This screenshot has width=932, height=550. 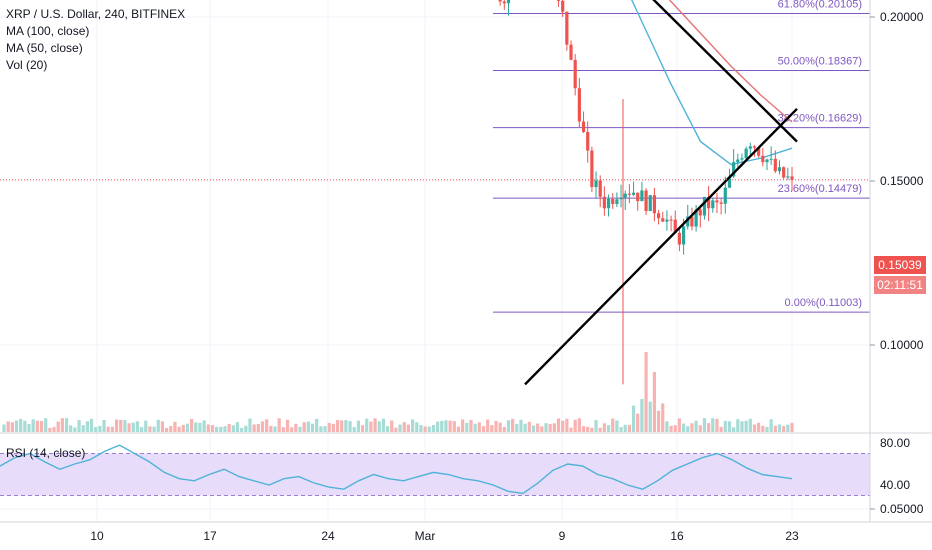 I want to click on symbol-title: XRP / U.S. Dollar, 240, BITFINEX, so click(x=96, y=14).